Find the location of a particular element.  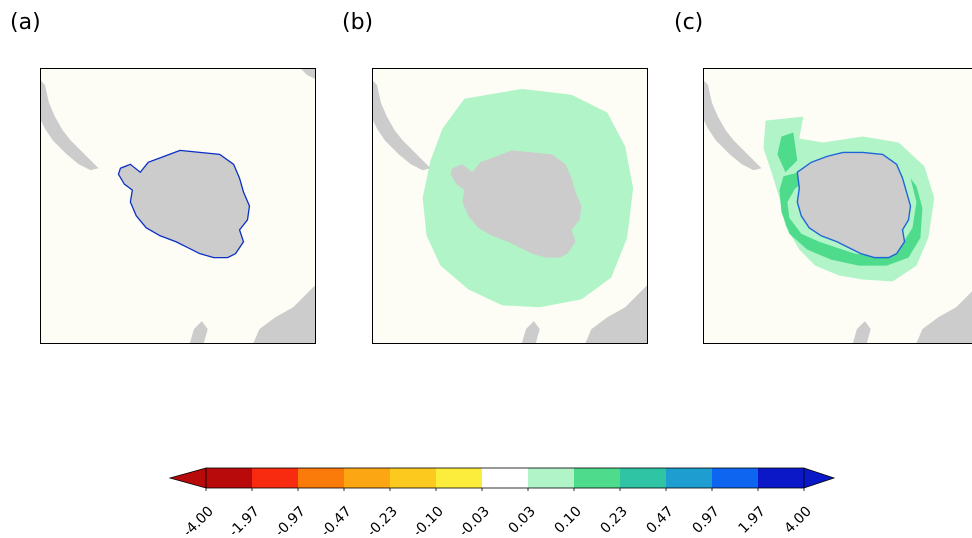

colorbar-under-extension is located at coordinates (187, 478).